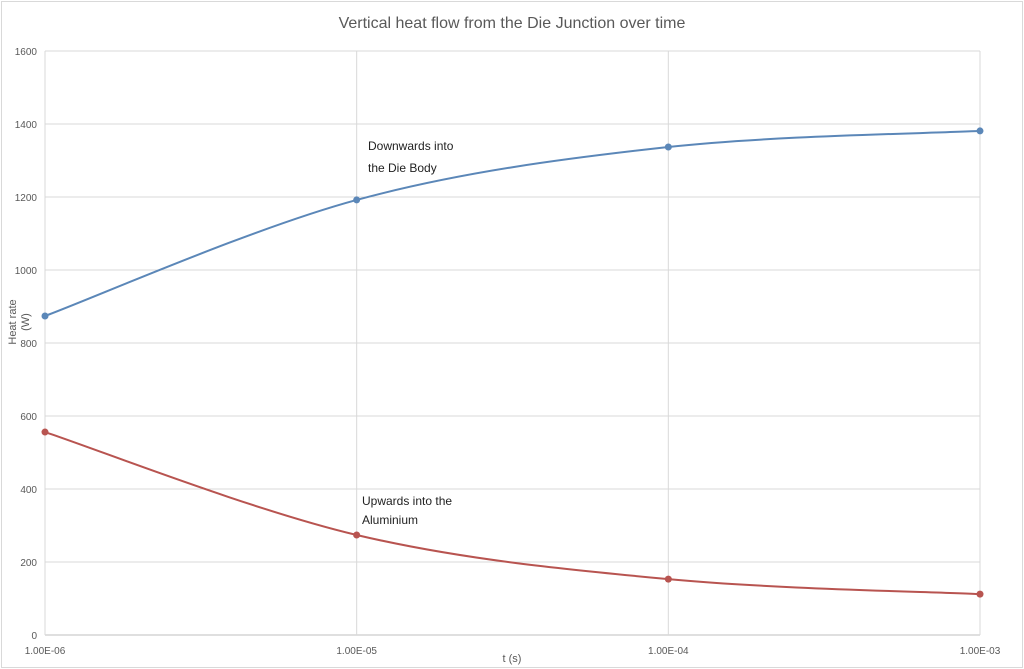 The image size is (1024, 669). I want to click on y-tick-label: 1400, so click(26, 125).